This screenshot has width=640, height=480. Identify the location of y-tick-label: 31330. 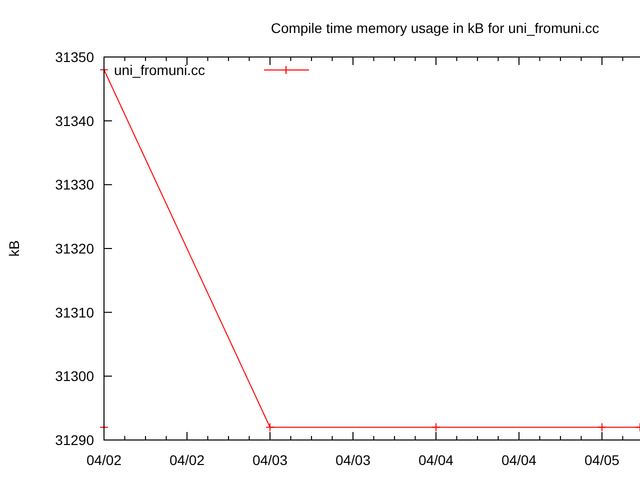
(74, 184).